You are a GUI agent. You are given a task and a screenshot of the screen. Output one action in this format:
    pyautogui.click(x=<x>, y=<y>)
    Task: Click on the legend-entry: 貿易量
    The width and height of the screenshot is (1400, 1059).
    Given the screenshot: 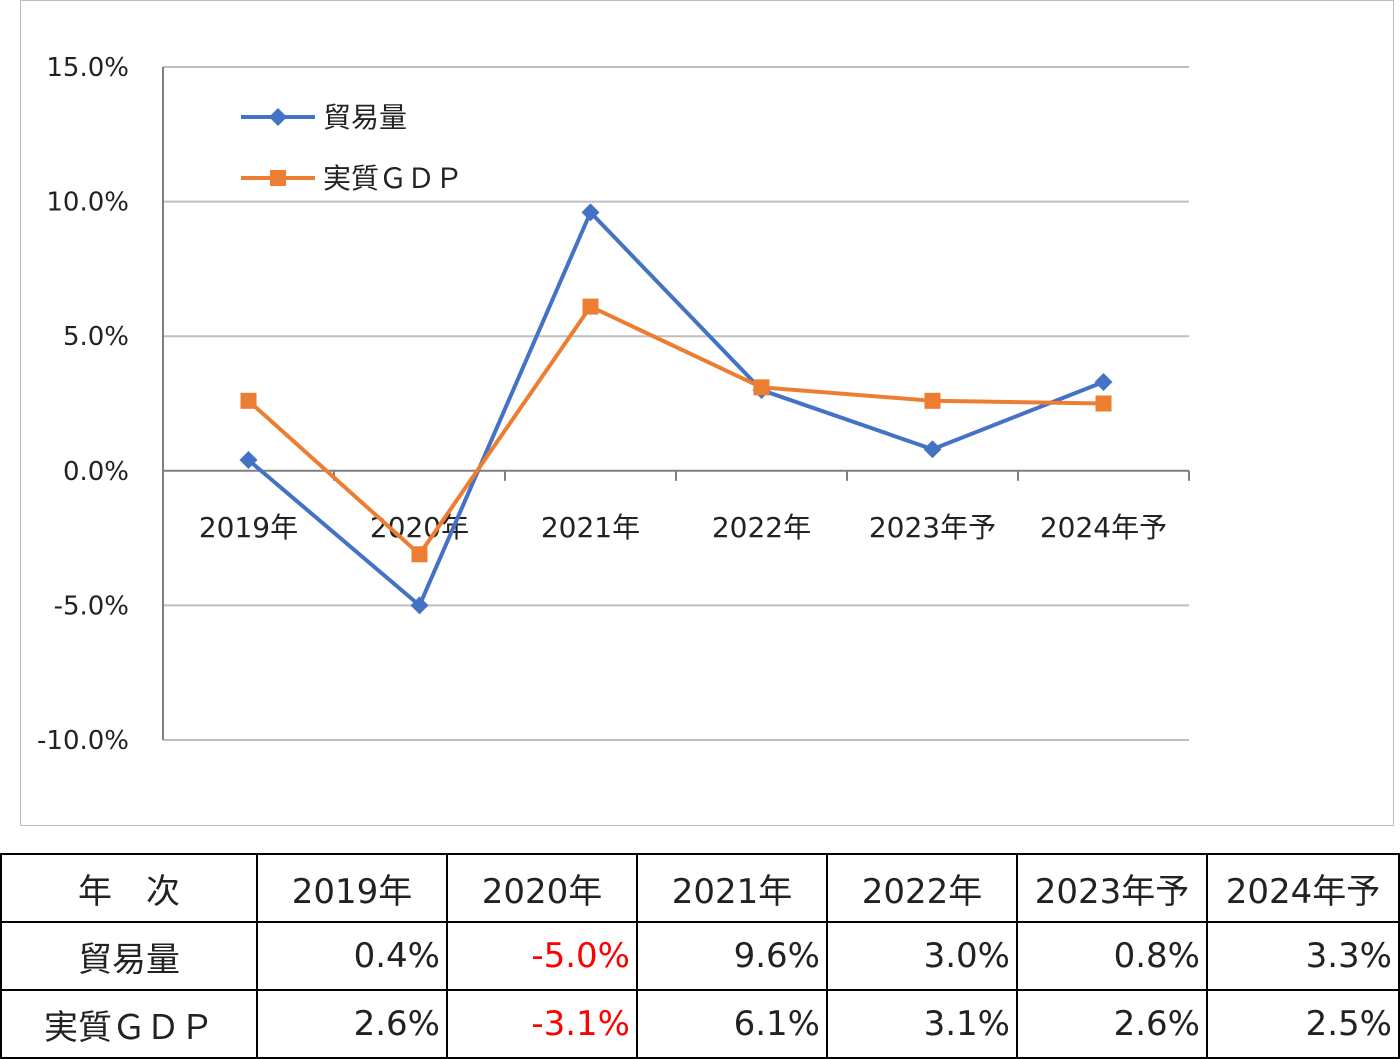 What is the action you would take?
    pyautogui.click(x=324, y=117)
    